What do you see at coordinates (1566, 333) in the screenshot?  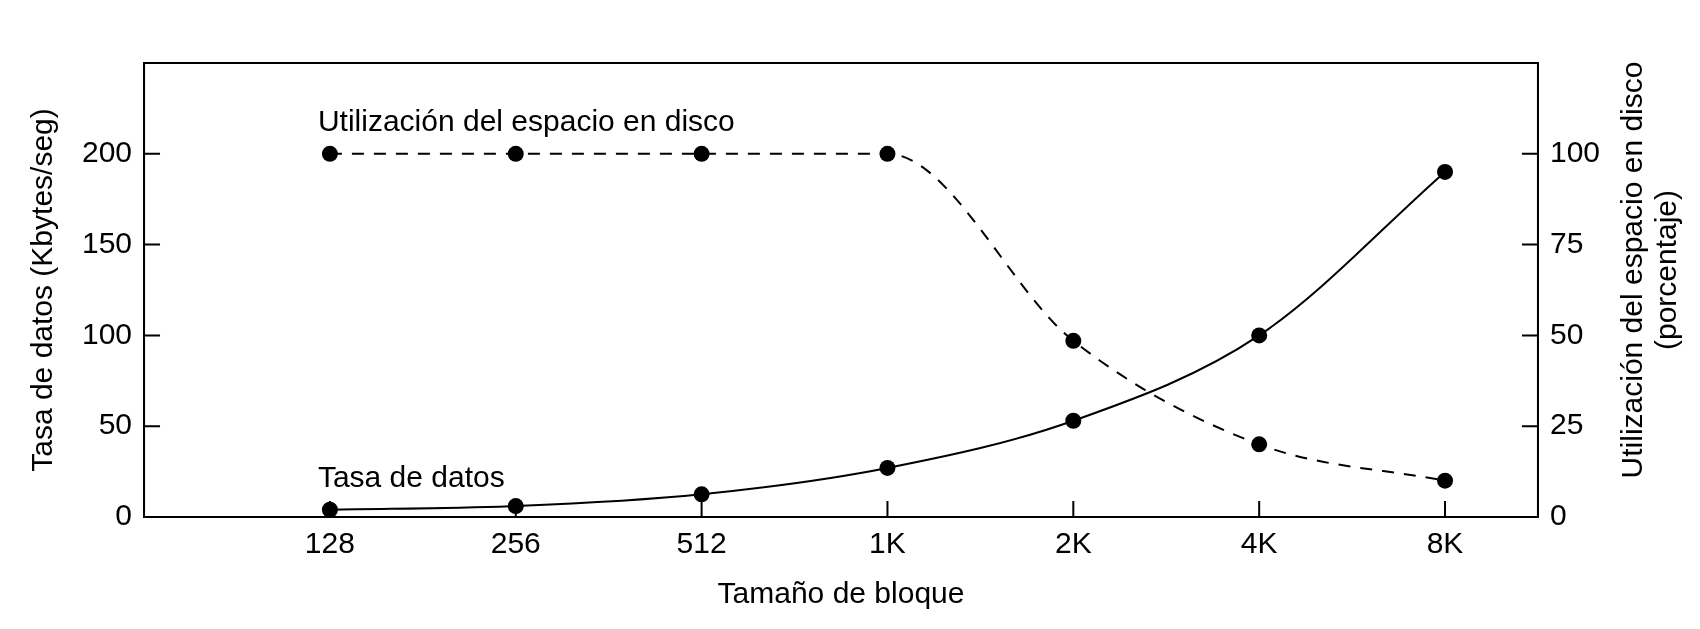 I see `y2-tick-label: 50` at bounding box center [1566, 333].